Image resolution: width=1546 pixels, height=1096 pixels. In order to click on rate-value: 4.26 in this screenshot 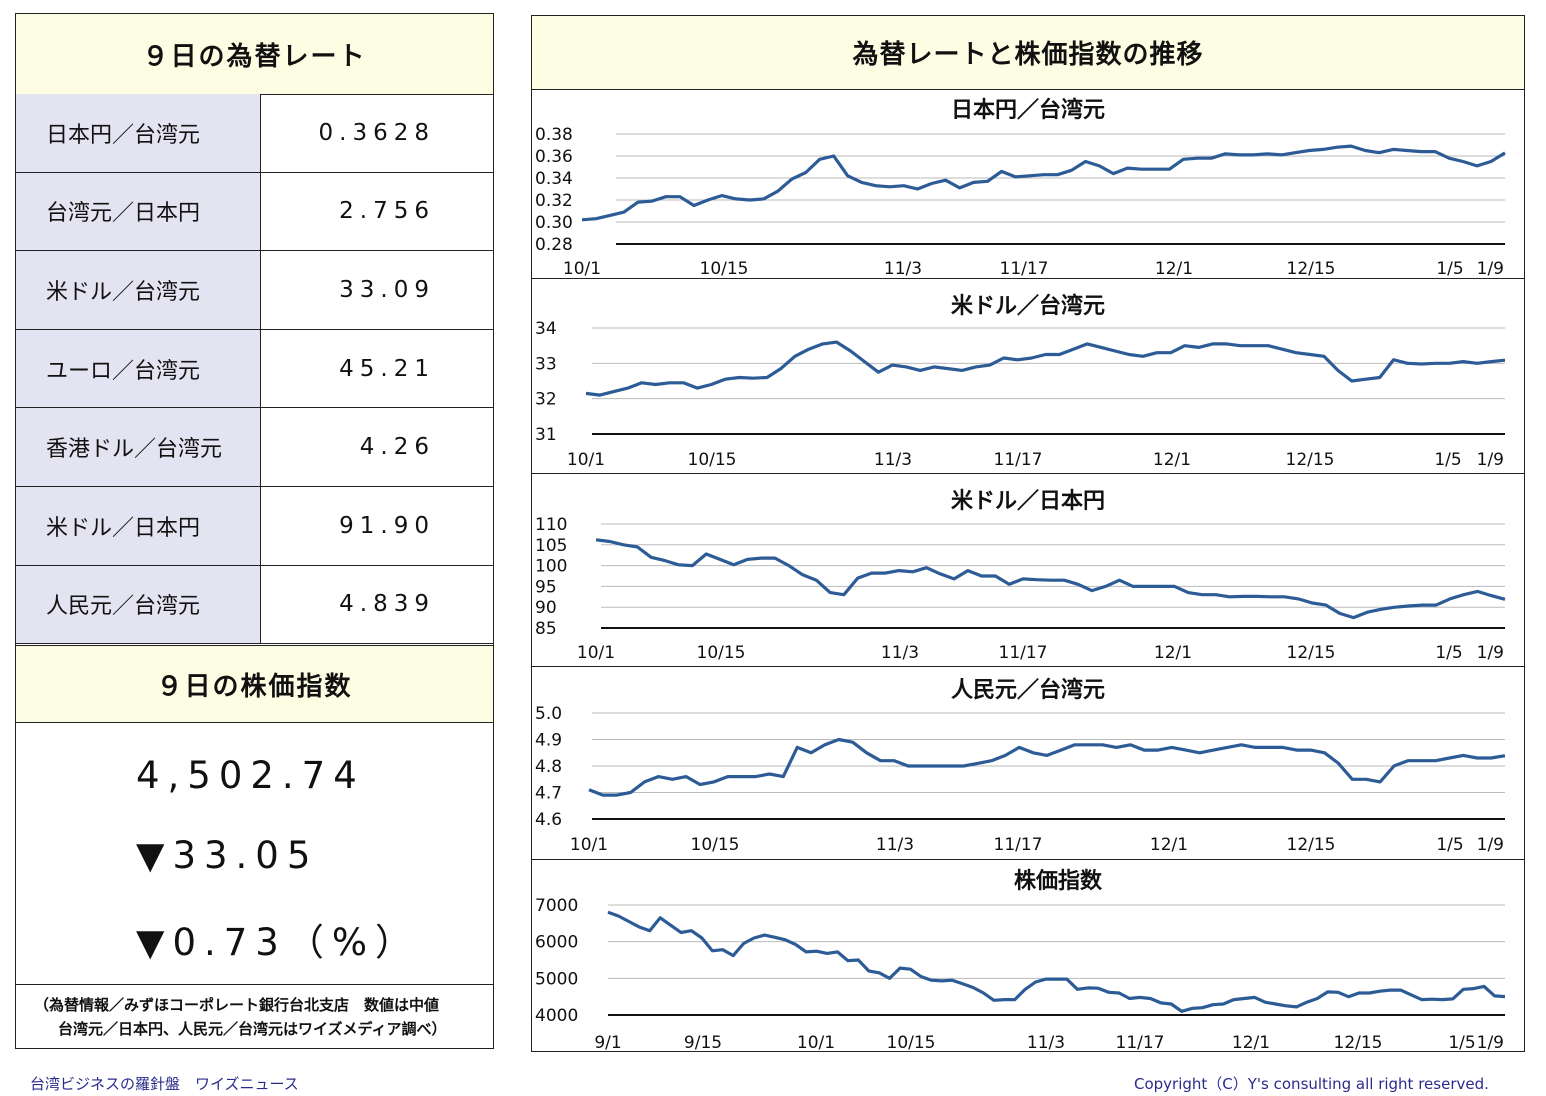, I will do `click(397, 447)`.